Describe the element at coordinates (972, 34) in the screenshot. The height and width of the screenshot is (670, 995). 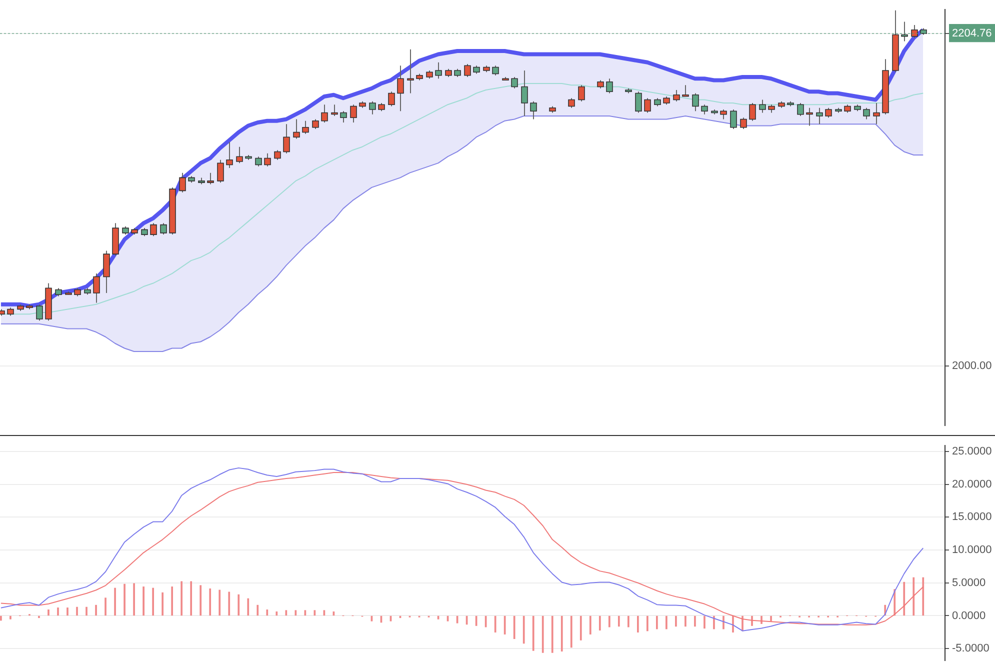
I see `y-tick-label: 2204.76` at that location.